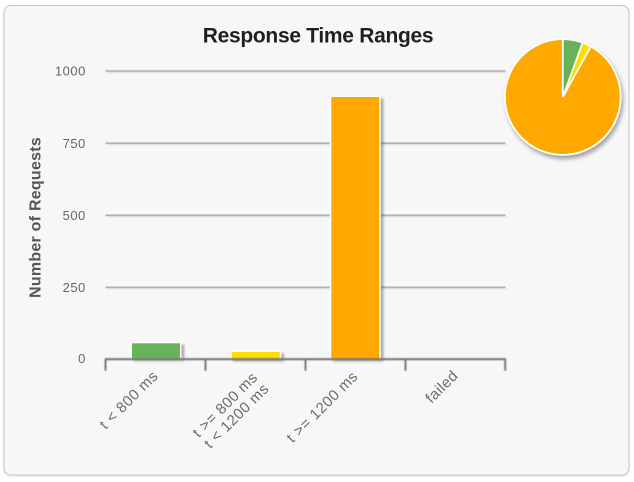  Describe the element at coordinates (74, 143) in the screenshot. I see `svg-text: 750` at that location.